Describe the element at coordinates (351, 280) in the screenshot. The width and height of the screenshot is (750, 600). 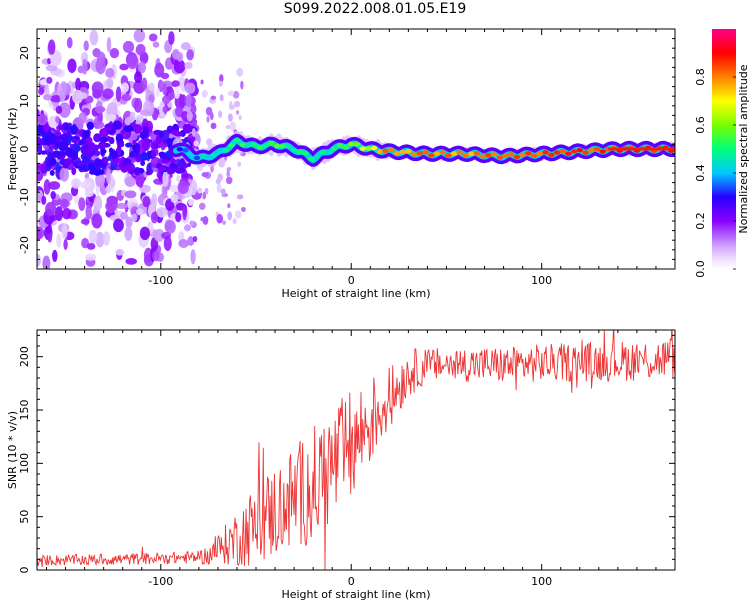
I see `top-x-tick-label: 0` at that location.